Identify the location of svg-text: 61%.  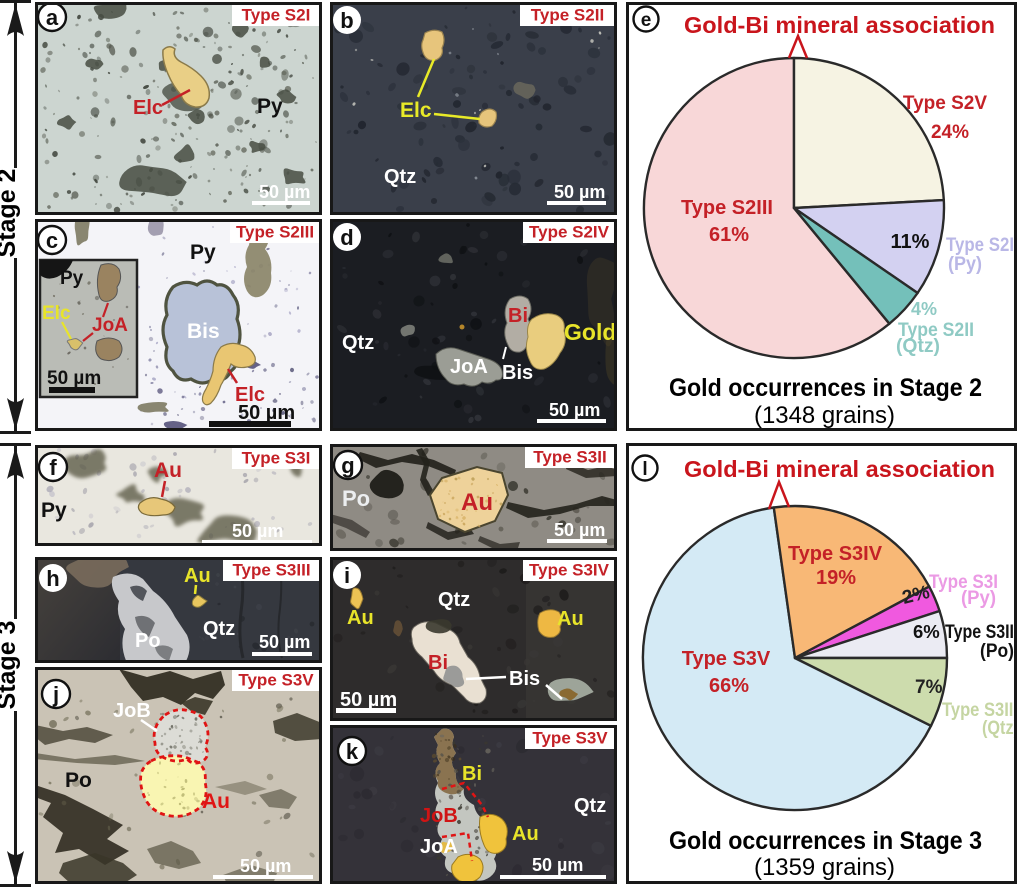
(729, 235).